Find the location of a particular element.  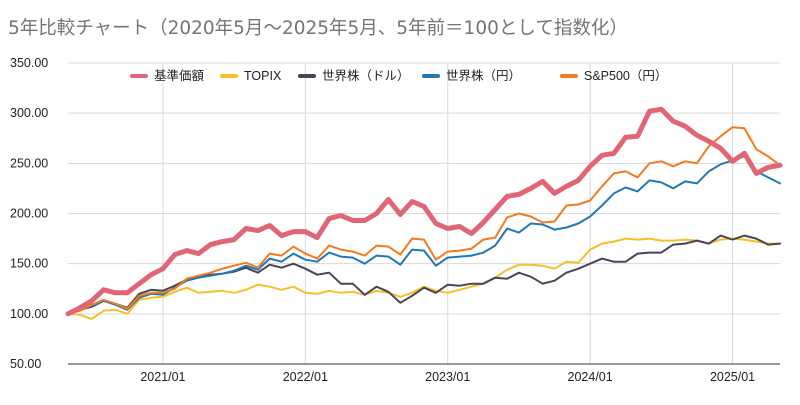

y-tick-label: 350.00 is located at coordinates (29, 63).